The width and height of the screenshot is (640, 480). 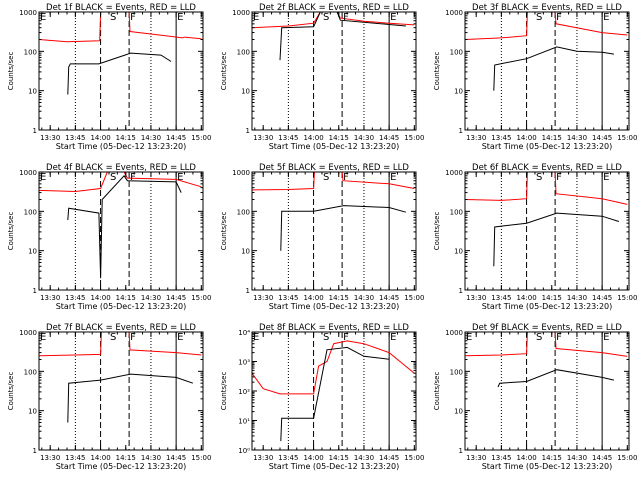 I want to click on y-tick-label: 10¹, so click(x=244, y=422).